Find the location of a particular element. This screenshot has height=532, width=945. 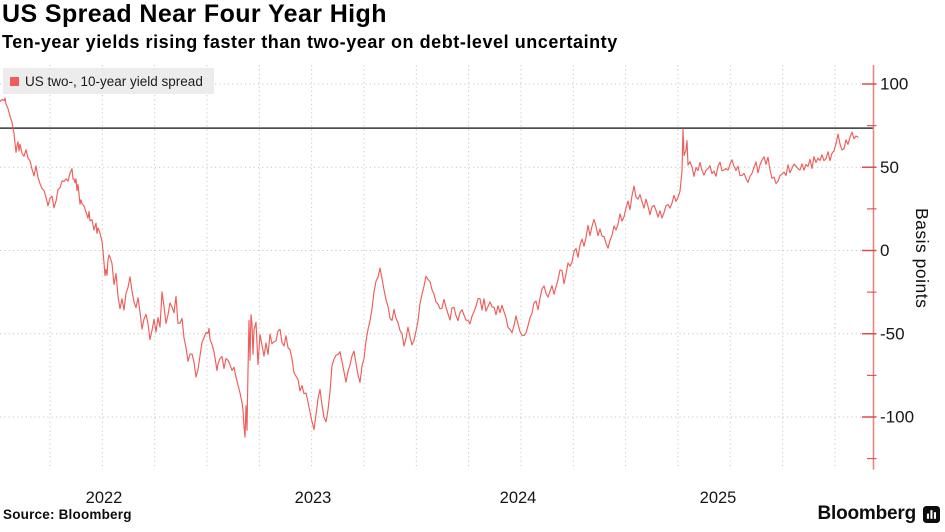

legend-label: US two-, 10-year yield spread is located at coordinates (114, 81).